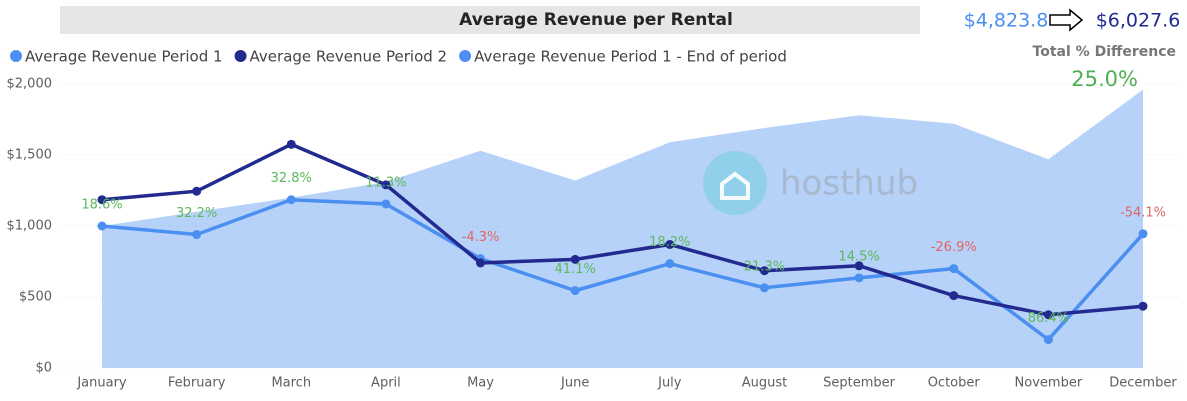 The width and height of the screenshot is (1187, 401). What do you see at coordinates (1143, 383) in the screenshot?
I see `x-tick-label: December` at bounding box center [1143, 383].